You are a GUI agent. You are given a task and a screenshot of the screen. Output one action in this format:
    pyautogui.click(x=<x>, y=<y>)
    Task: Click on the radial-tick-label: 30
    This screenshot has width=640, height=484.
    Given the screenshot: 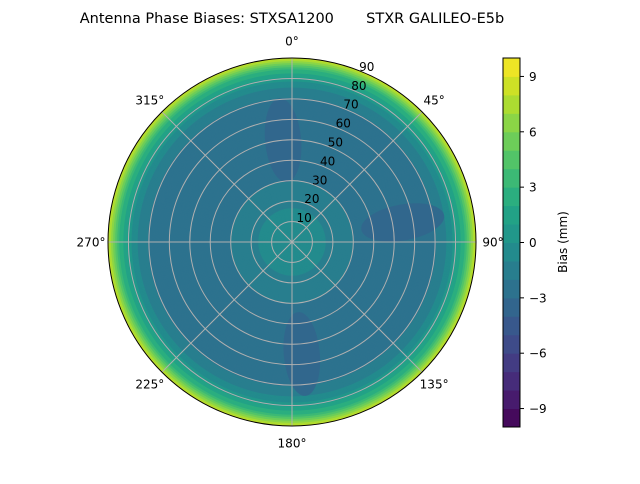 What is the action you would take?
    pyautogui.click(x=319, y=180)
    